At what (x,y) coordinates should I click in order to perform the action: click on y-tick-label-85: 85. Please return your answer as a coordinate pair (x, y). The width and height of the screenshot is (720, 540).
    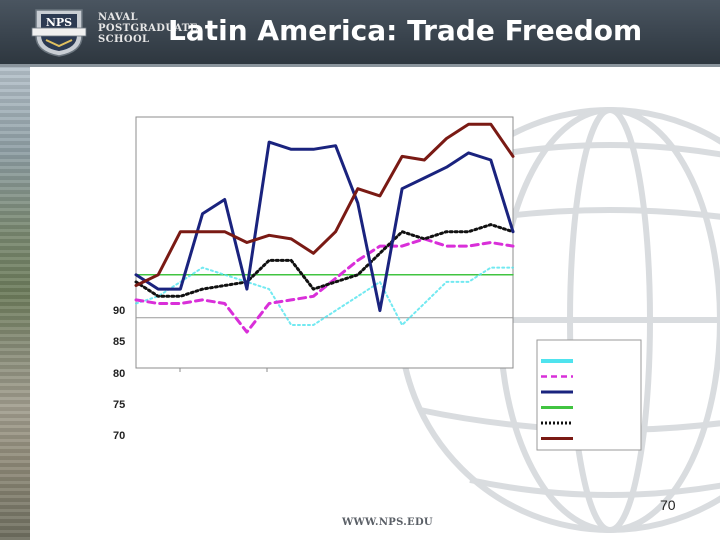
    Looking at the image, I should click on (119, 342).